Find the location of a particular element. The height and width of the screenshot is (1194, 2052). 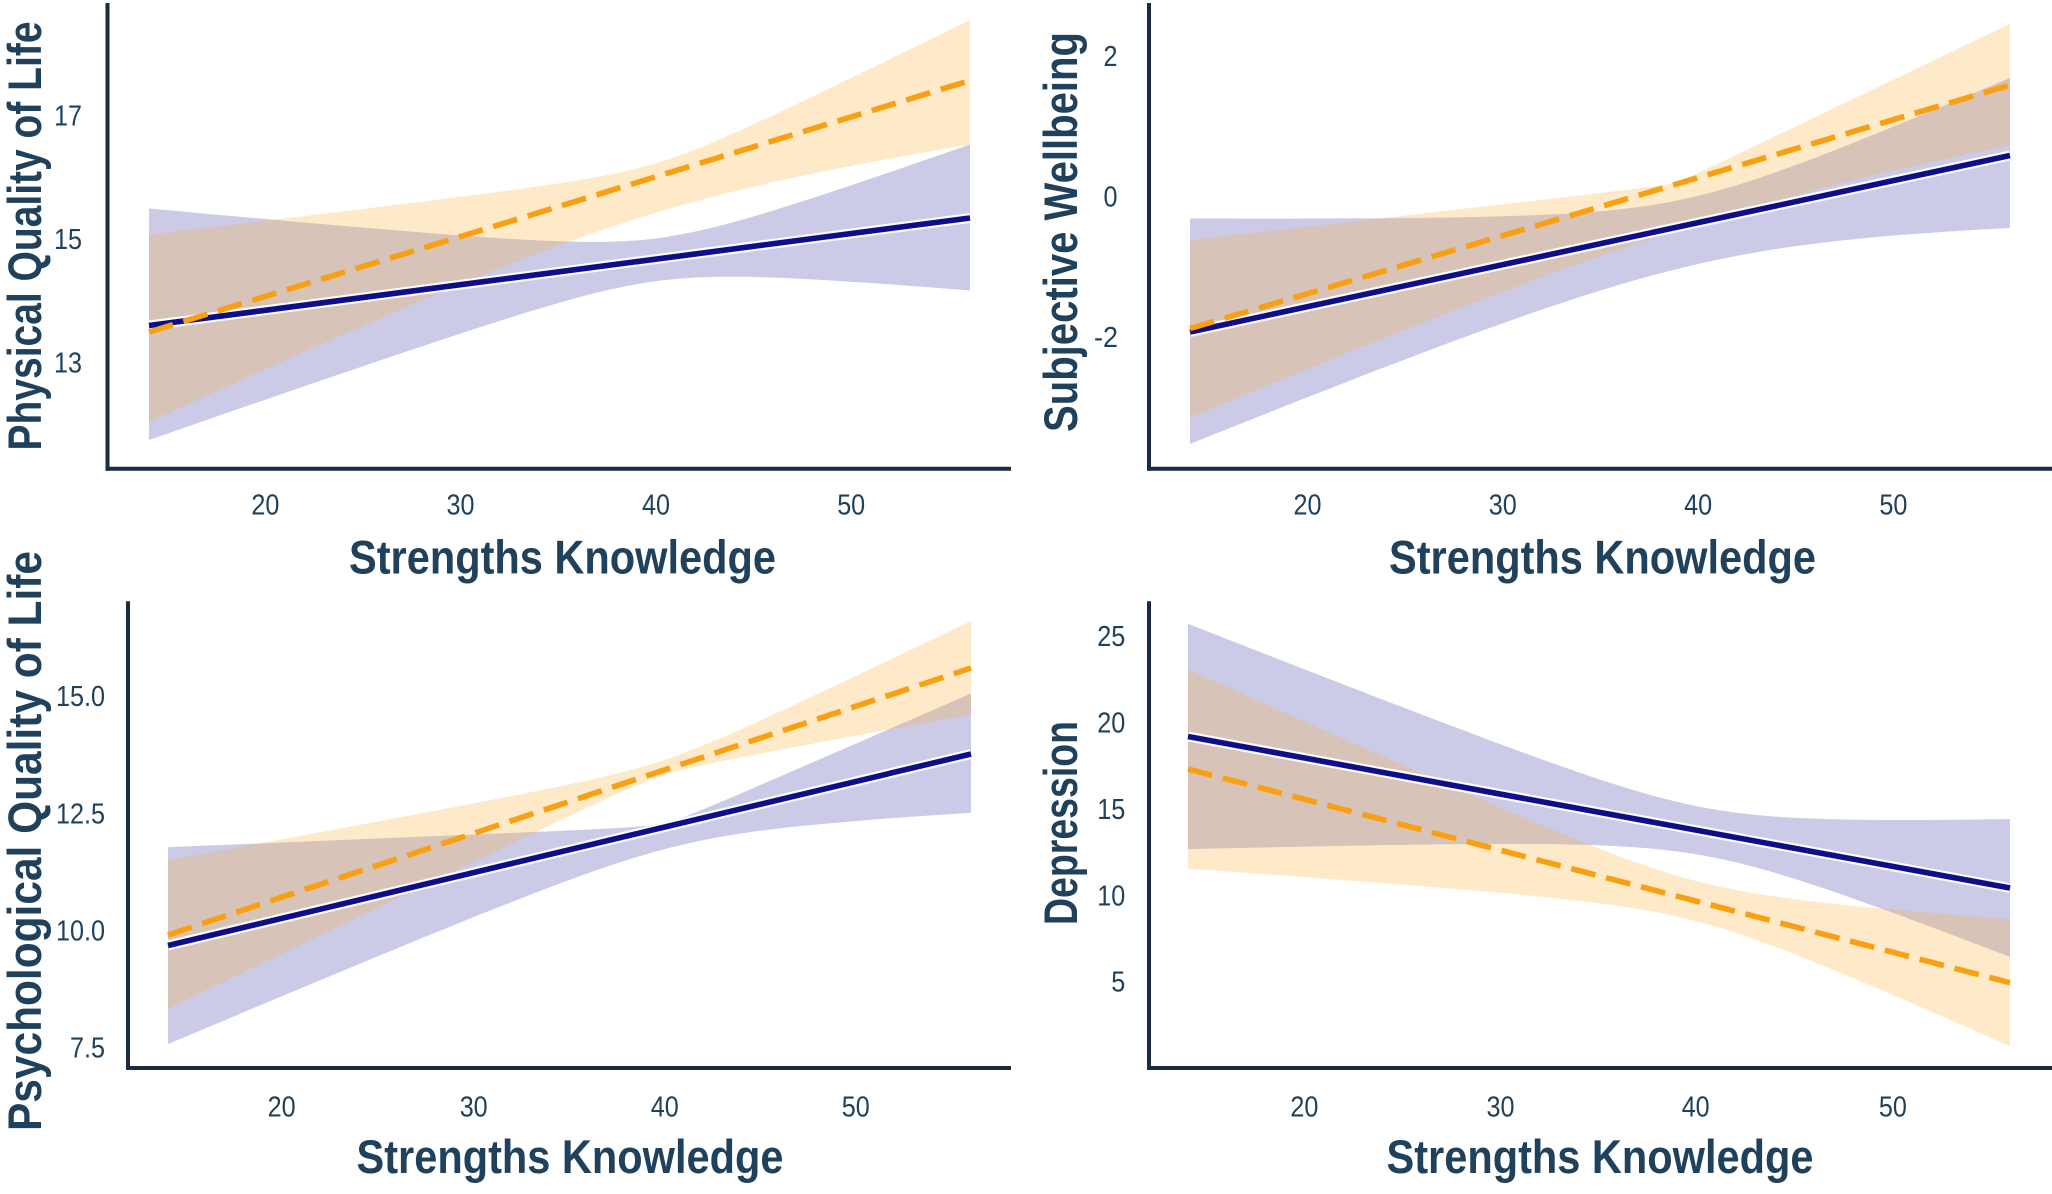

svg-text: 25 is located at coordinates (1111, 637).